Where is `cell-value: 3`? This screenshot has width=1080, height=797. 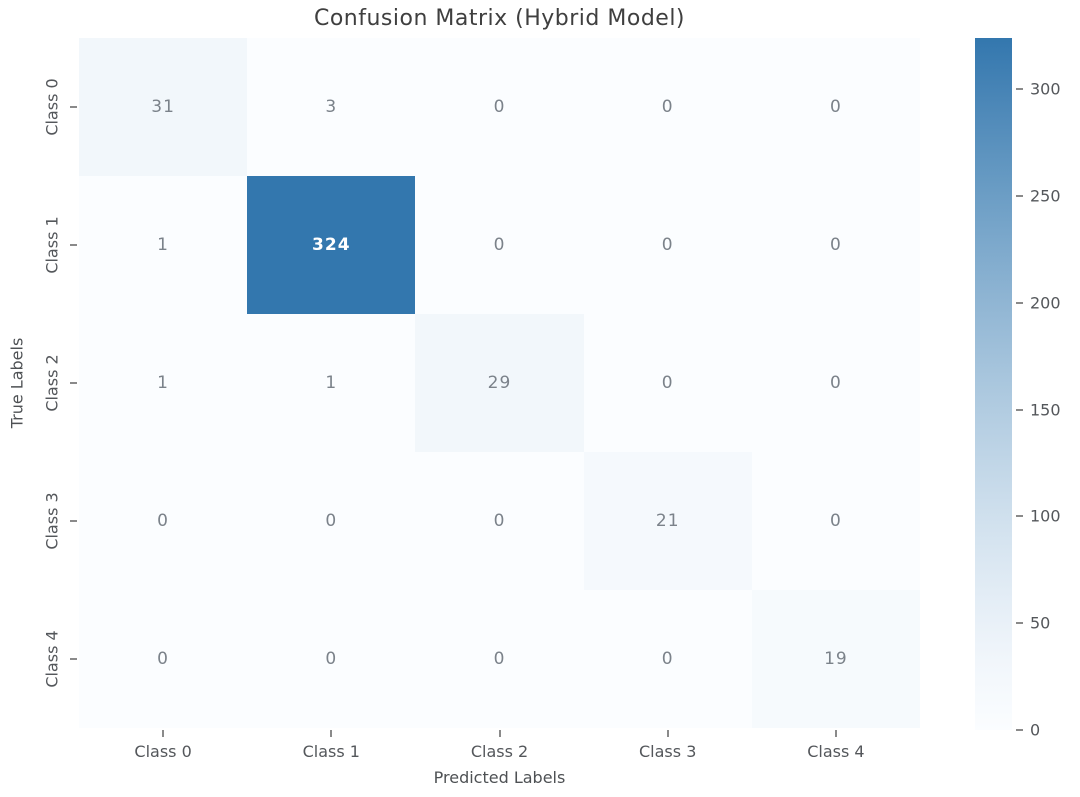 cell-value: 3 is located at coordinates (331, 107).